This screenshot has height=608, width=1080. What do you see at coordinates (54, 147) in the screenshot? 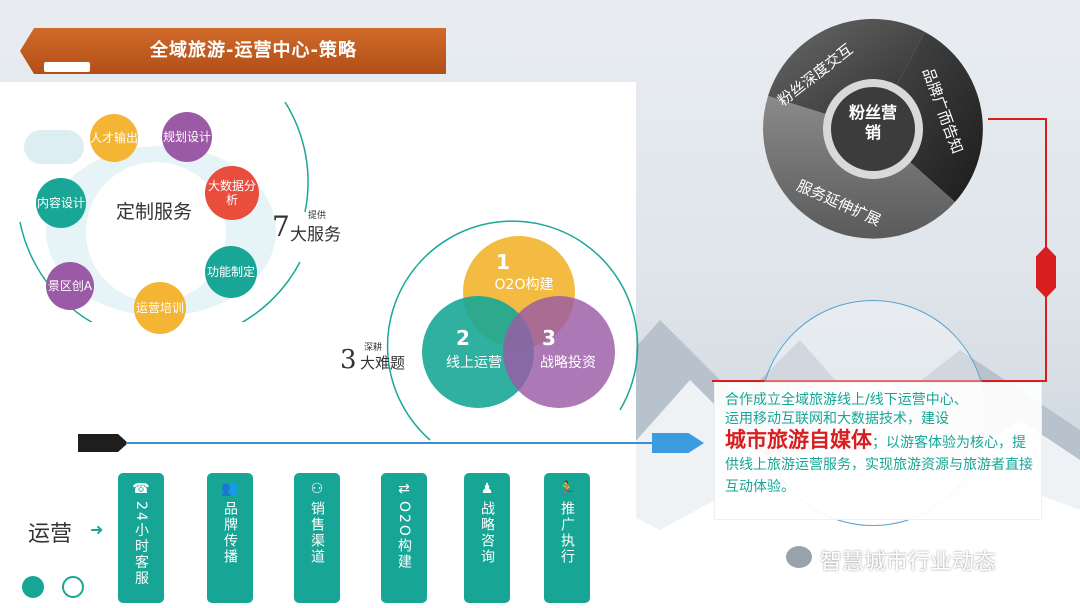
I see `cloud-decoration` at bounding box center [54, 147].